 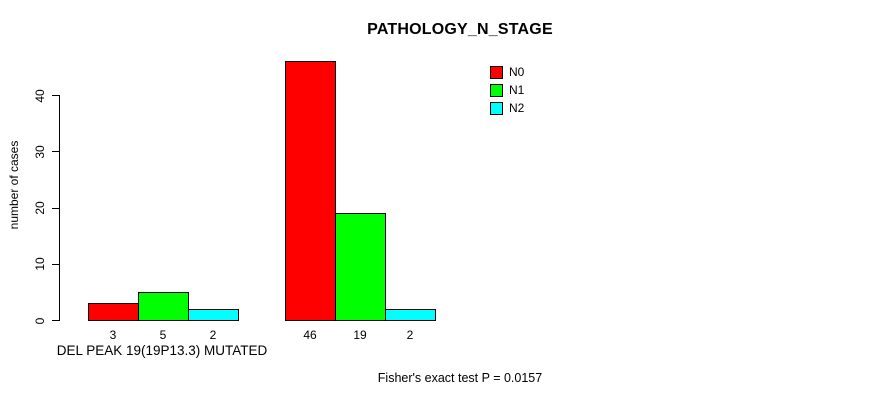 I want to click on legend-swatch-n2, so click(x=496, y=108).